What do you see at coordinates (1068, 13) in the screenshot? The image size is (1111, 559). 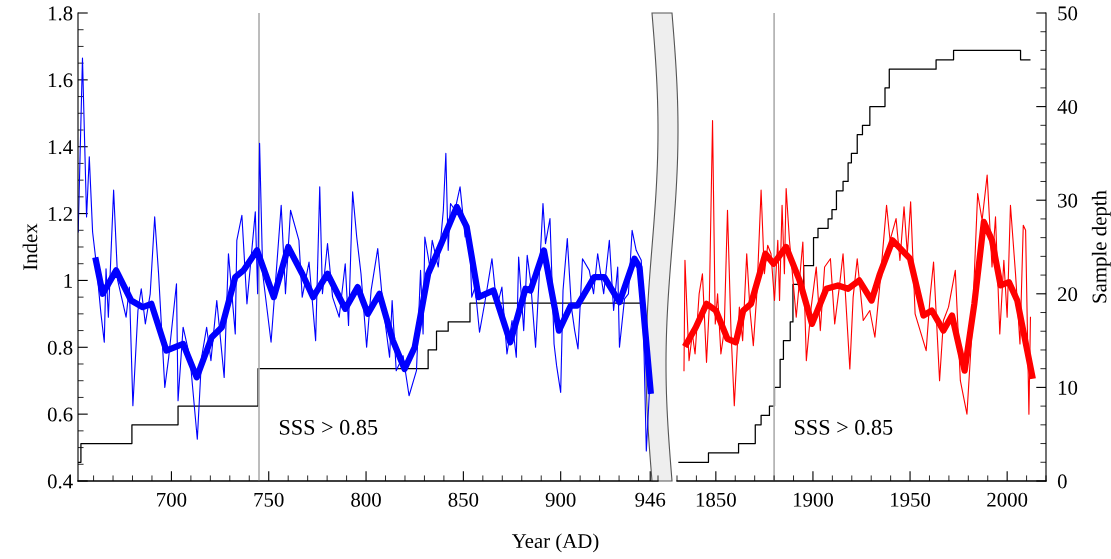 I see `y2-tick-label: 50` at bounding box center [1068, 13].